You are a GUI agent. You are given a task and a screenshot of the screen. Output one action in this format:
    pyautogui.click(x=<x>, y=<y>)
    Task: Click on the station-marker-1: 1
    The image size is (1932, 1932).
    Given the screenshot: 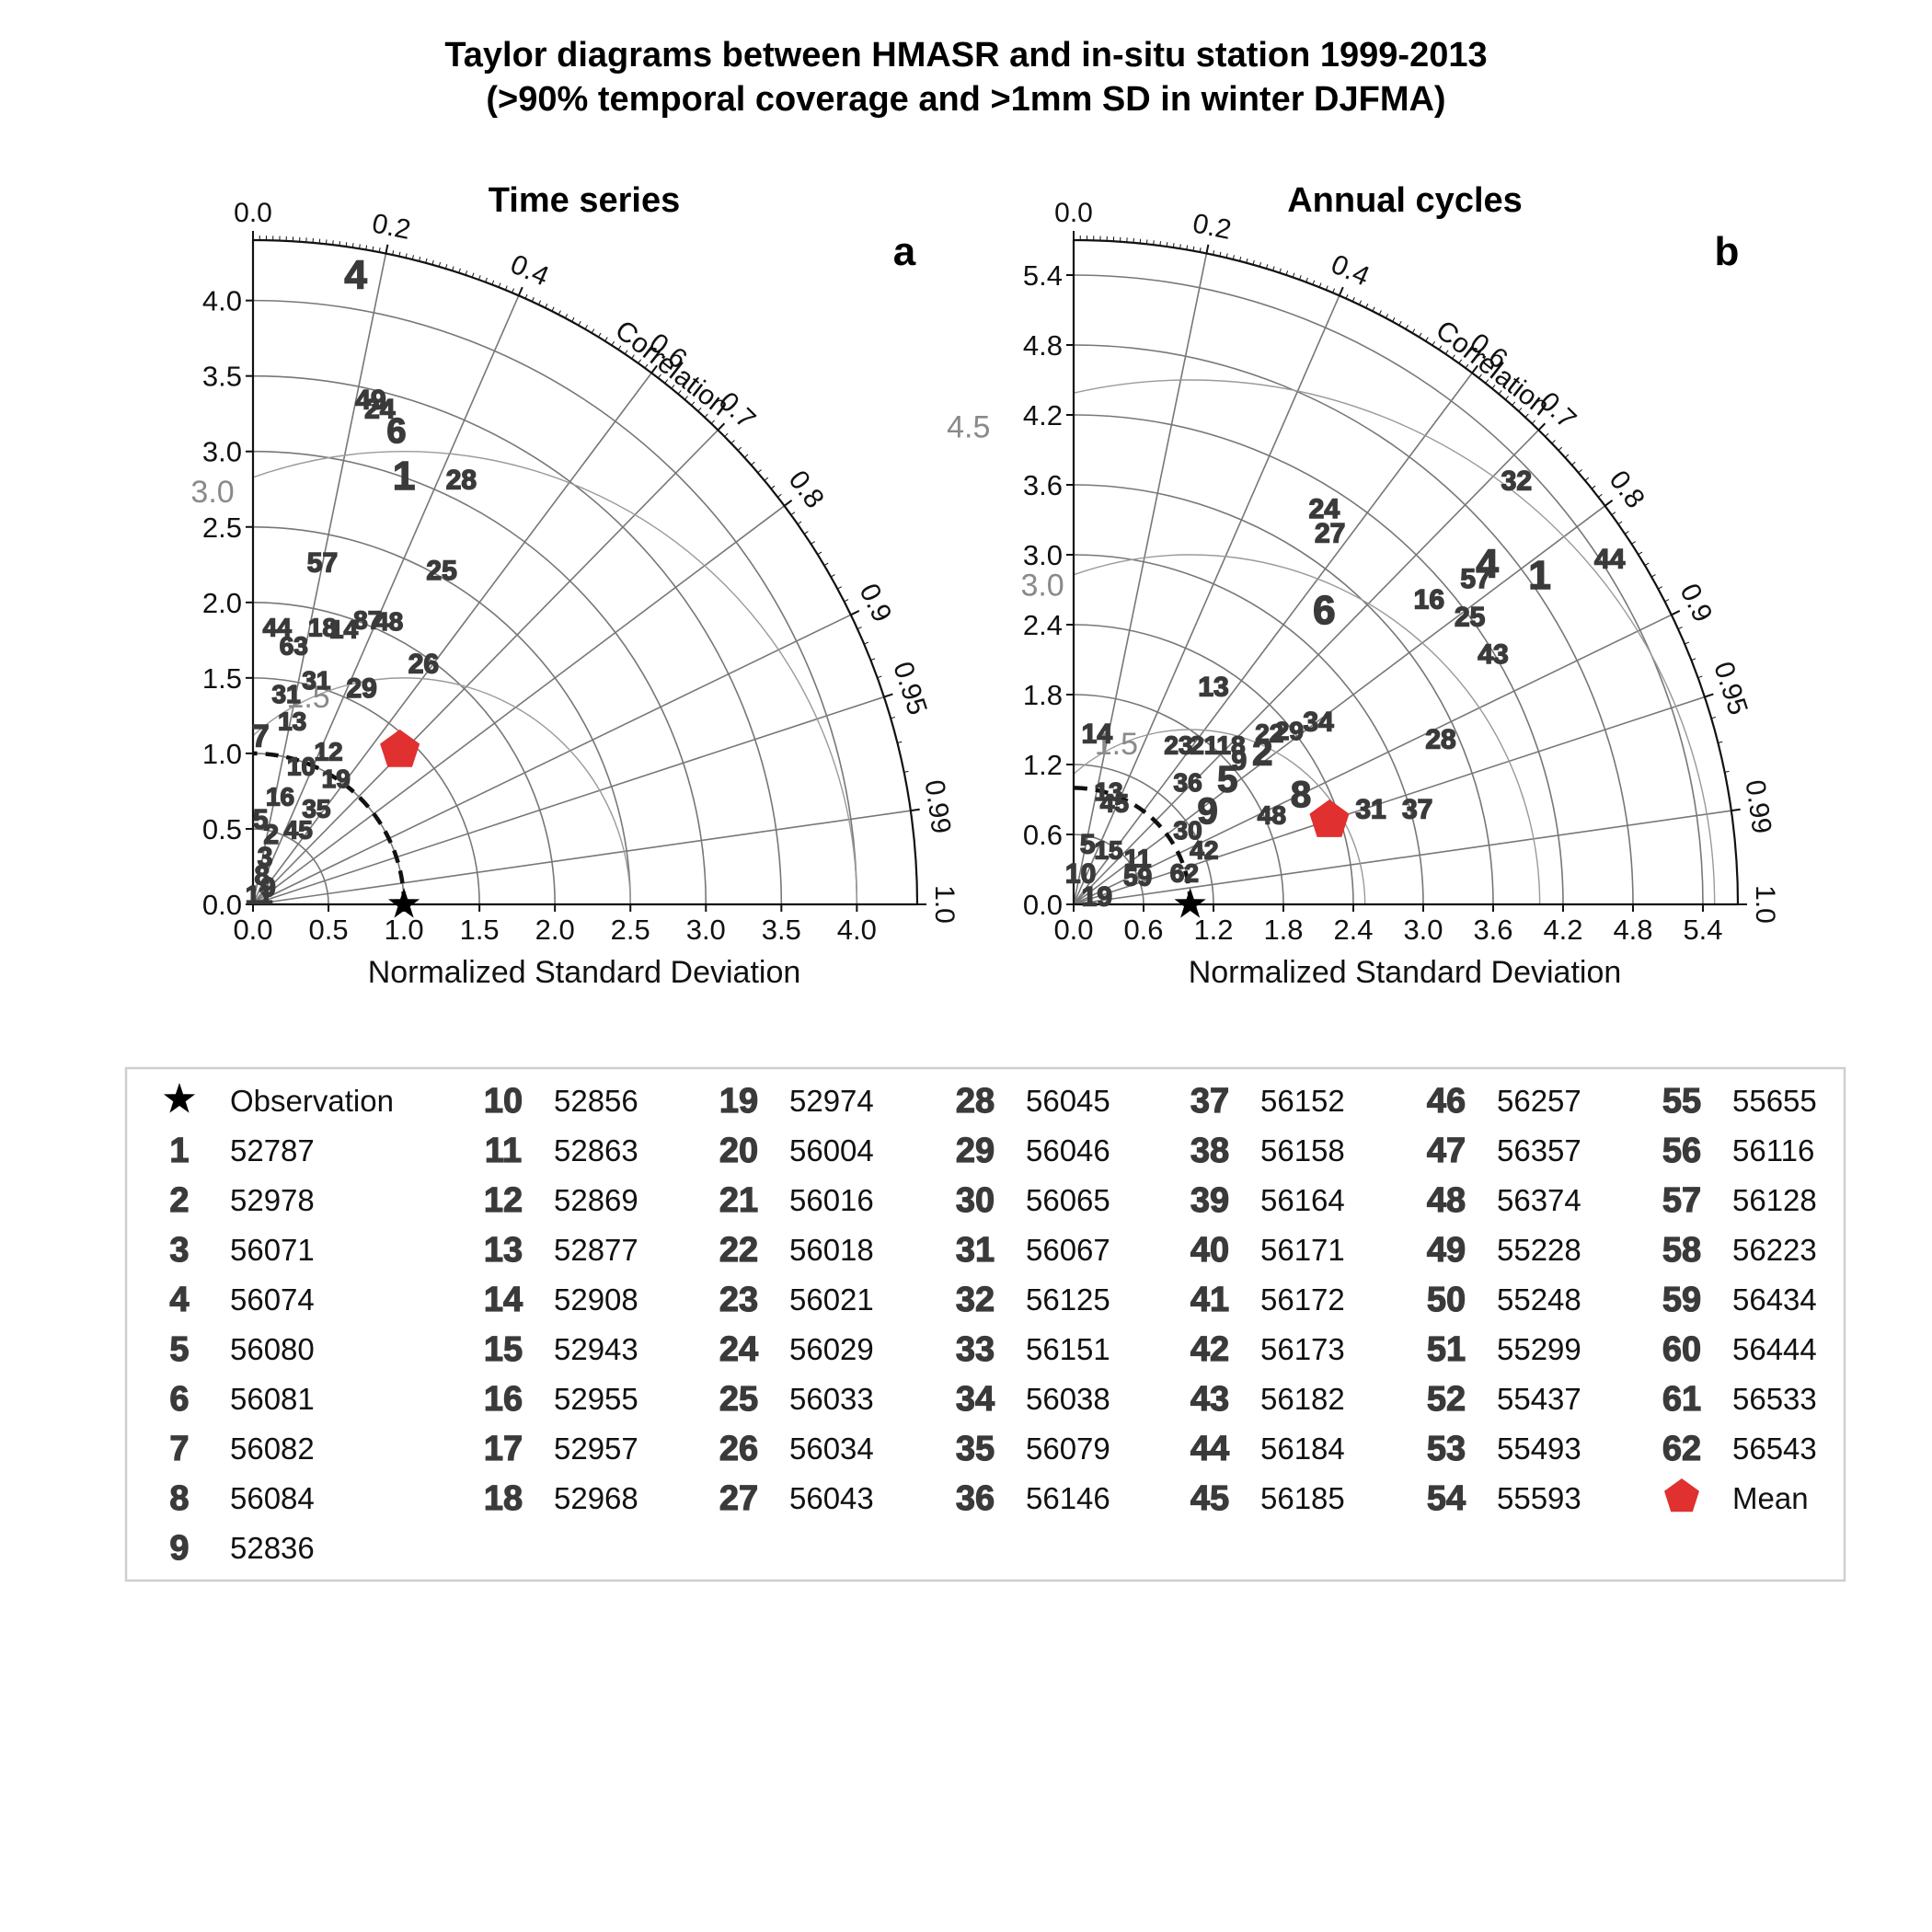 What is the action you would take?
    pyautogui.click(x=404, y=476)
    